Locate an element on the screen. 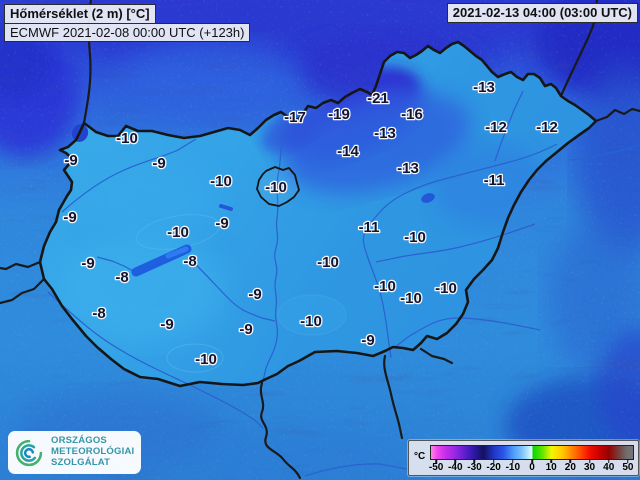 The width and height of the screenshot is (640, 480). lake-balaton-highlight is located at coordinates (177, 252).